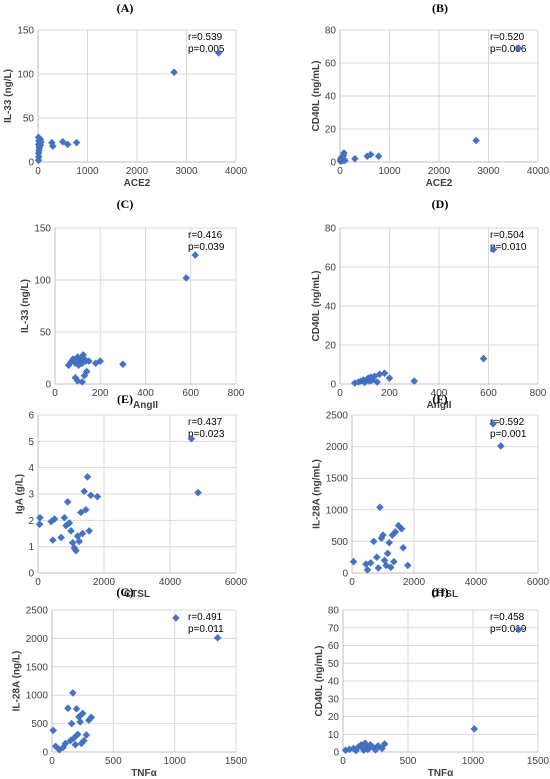 The image size is (550, 779). What do you see at coordinates (37, 667) in the screenshot?
I see `y-tick-label: 1500` at bounding box center [37, 667].